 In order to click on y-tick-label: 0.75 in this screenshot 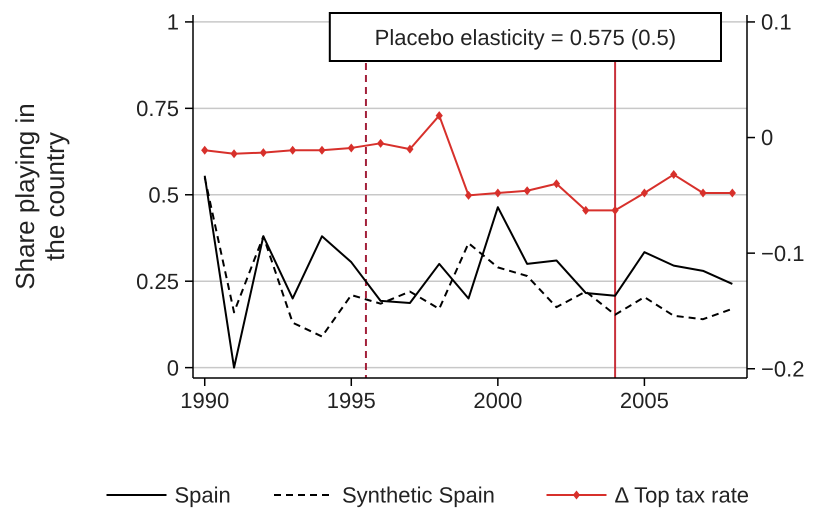, I will do `click(157, 109)`.